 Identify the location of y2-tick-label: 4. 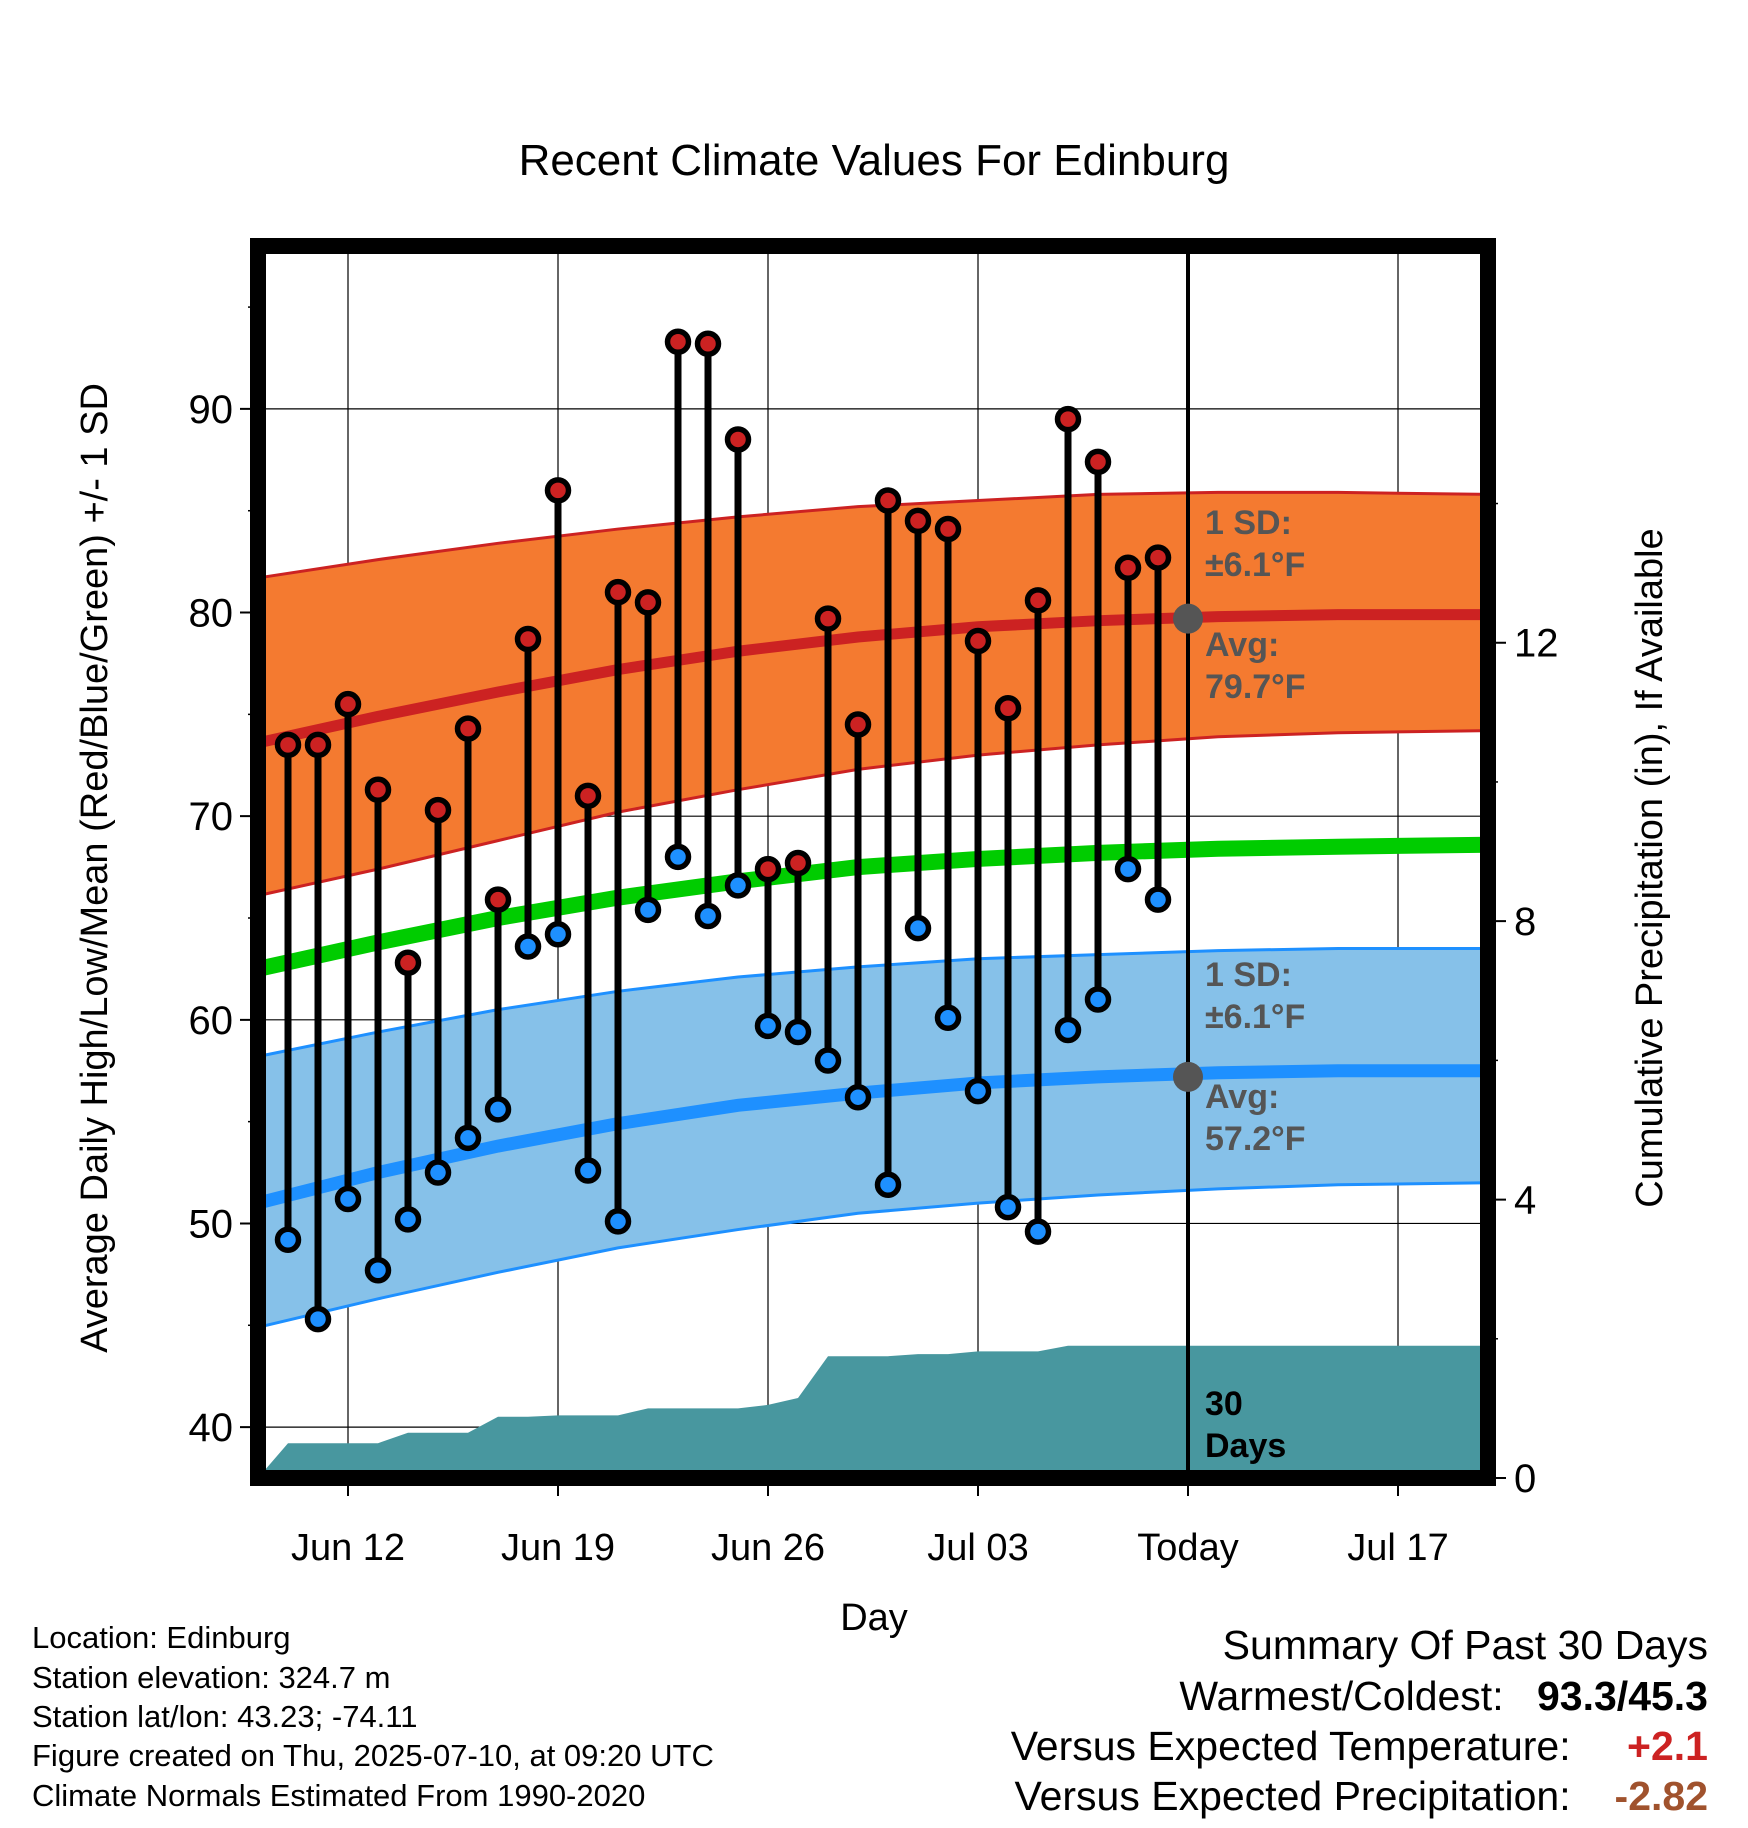
(1525, 1201).